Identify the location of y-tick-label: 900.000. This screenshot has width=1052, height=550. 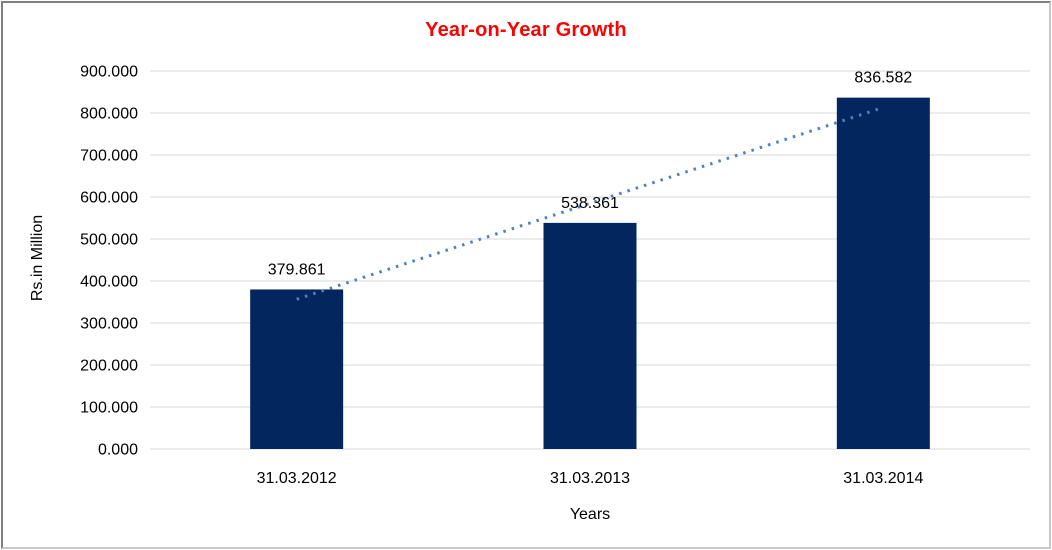
(109, 72).